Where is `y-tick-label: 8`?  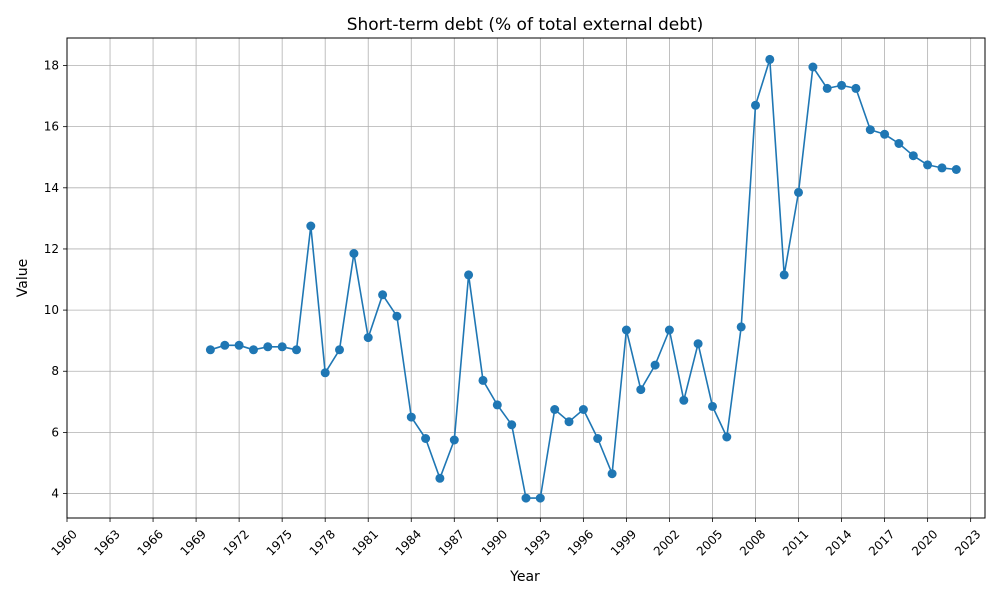 y-tick-label: 8 is located at coordinates (55, 371).